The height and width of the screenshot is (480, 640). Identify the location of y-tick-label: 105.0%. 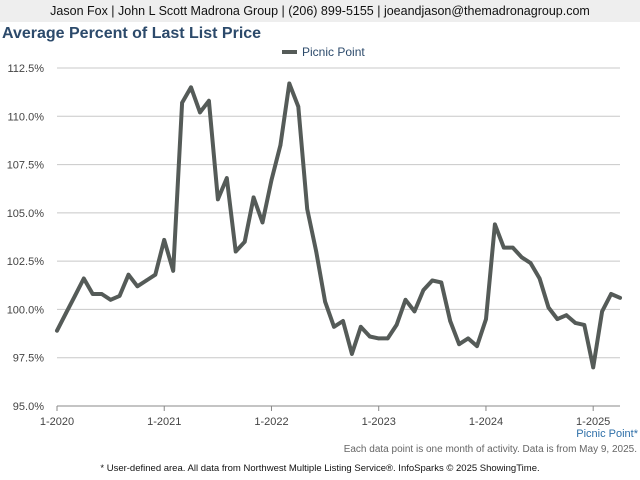
(26, 214).